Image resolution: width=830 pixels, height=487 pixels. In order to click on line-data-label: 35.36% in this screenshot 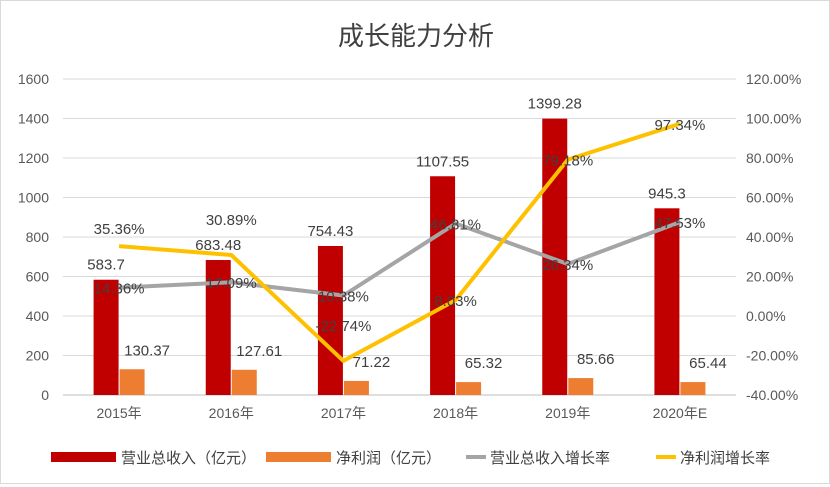, I will do `click(119, 229)`.